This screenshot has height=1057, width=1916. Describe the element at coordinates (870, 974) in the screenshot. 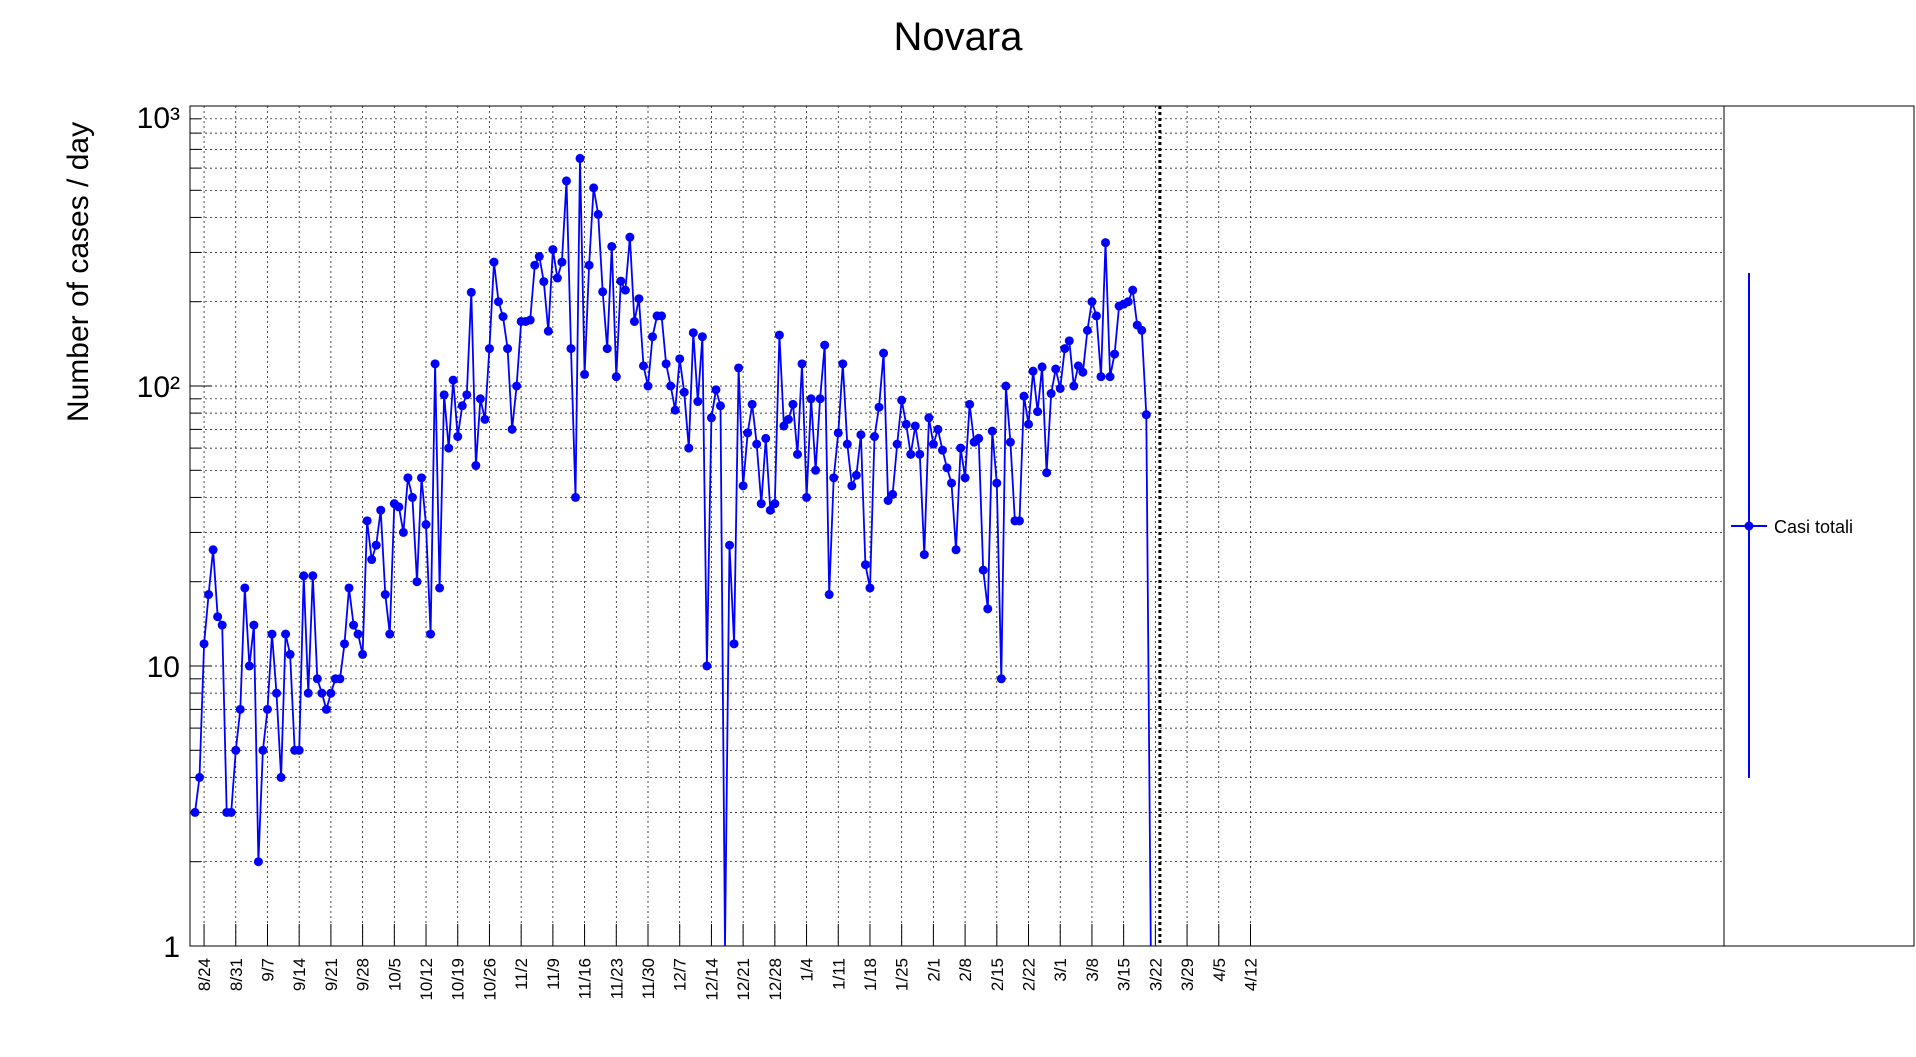

I see `x-tick-label: 1/18` at that location.